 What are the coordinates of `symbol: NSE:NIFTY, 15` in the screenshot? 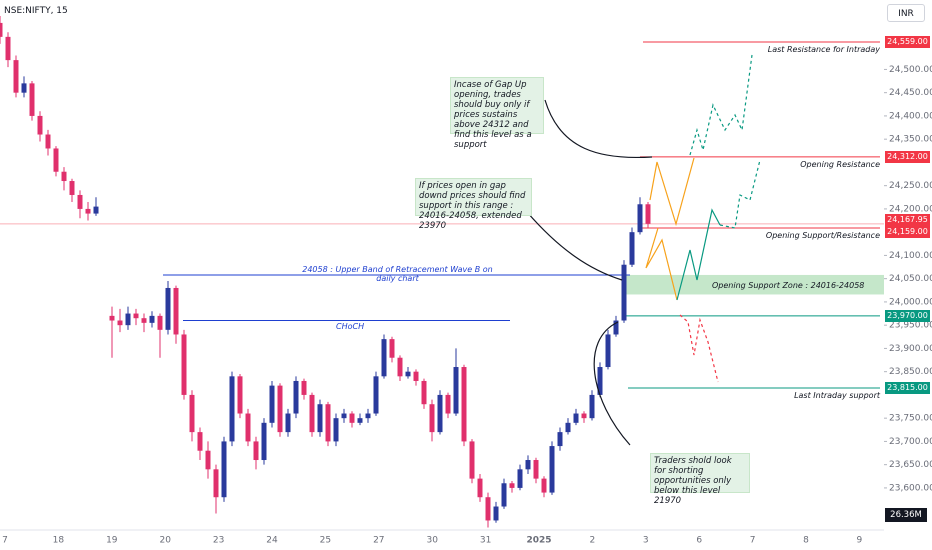 It's located at (36, 11).